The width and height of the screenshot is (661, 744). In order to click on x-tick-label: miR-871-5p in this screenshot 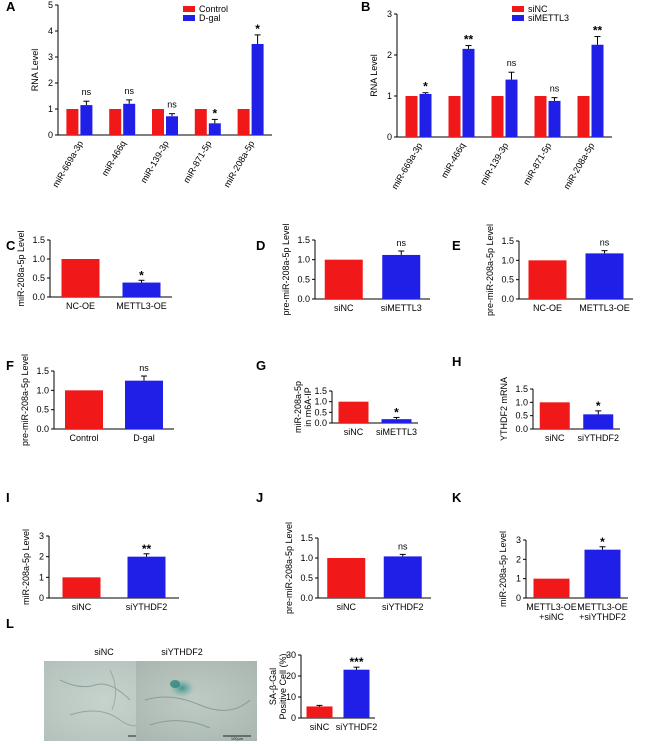, I will do `click(537, 164)`.